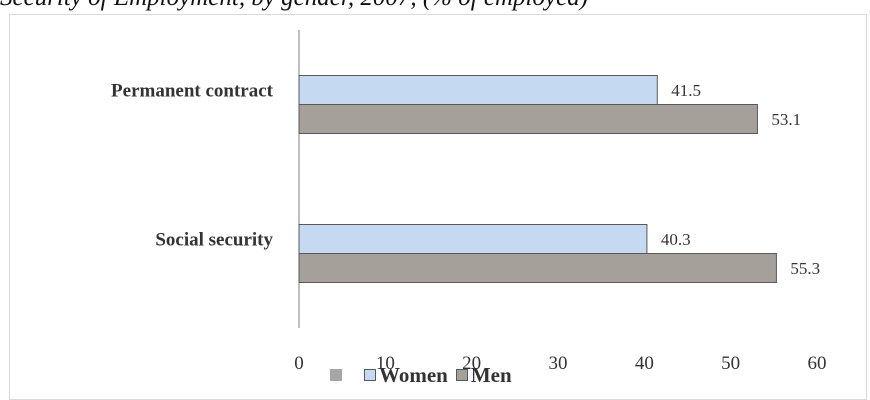 This screenshot has width=870, height=400. What do you see at coordinates (491, 374) in the screenshot?
I see `legend-label-men: Men` at bounding box center [491, 374].